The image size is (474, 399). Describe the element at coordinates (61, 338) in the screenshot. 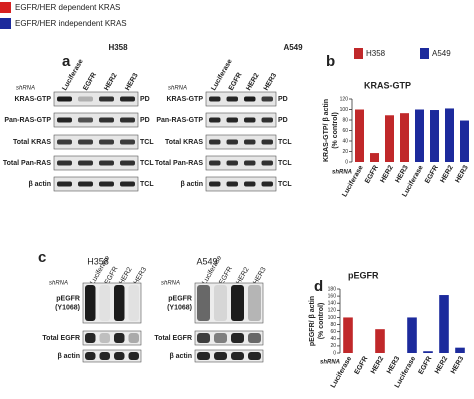

I see `row-label: Total EGFR` at that location.